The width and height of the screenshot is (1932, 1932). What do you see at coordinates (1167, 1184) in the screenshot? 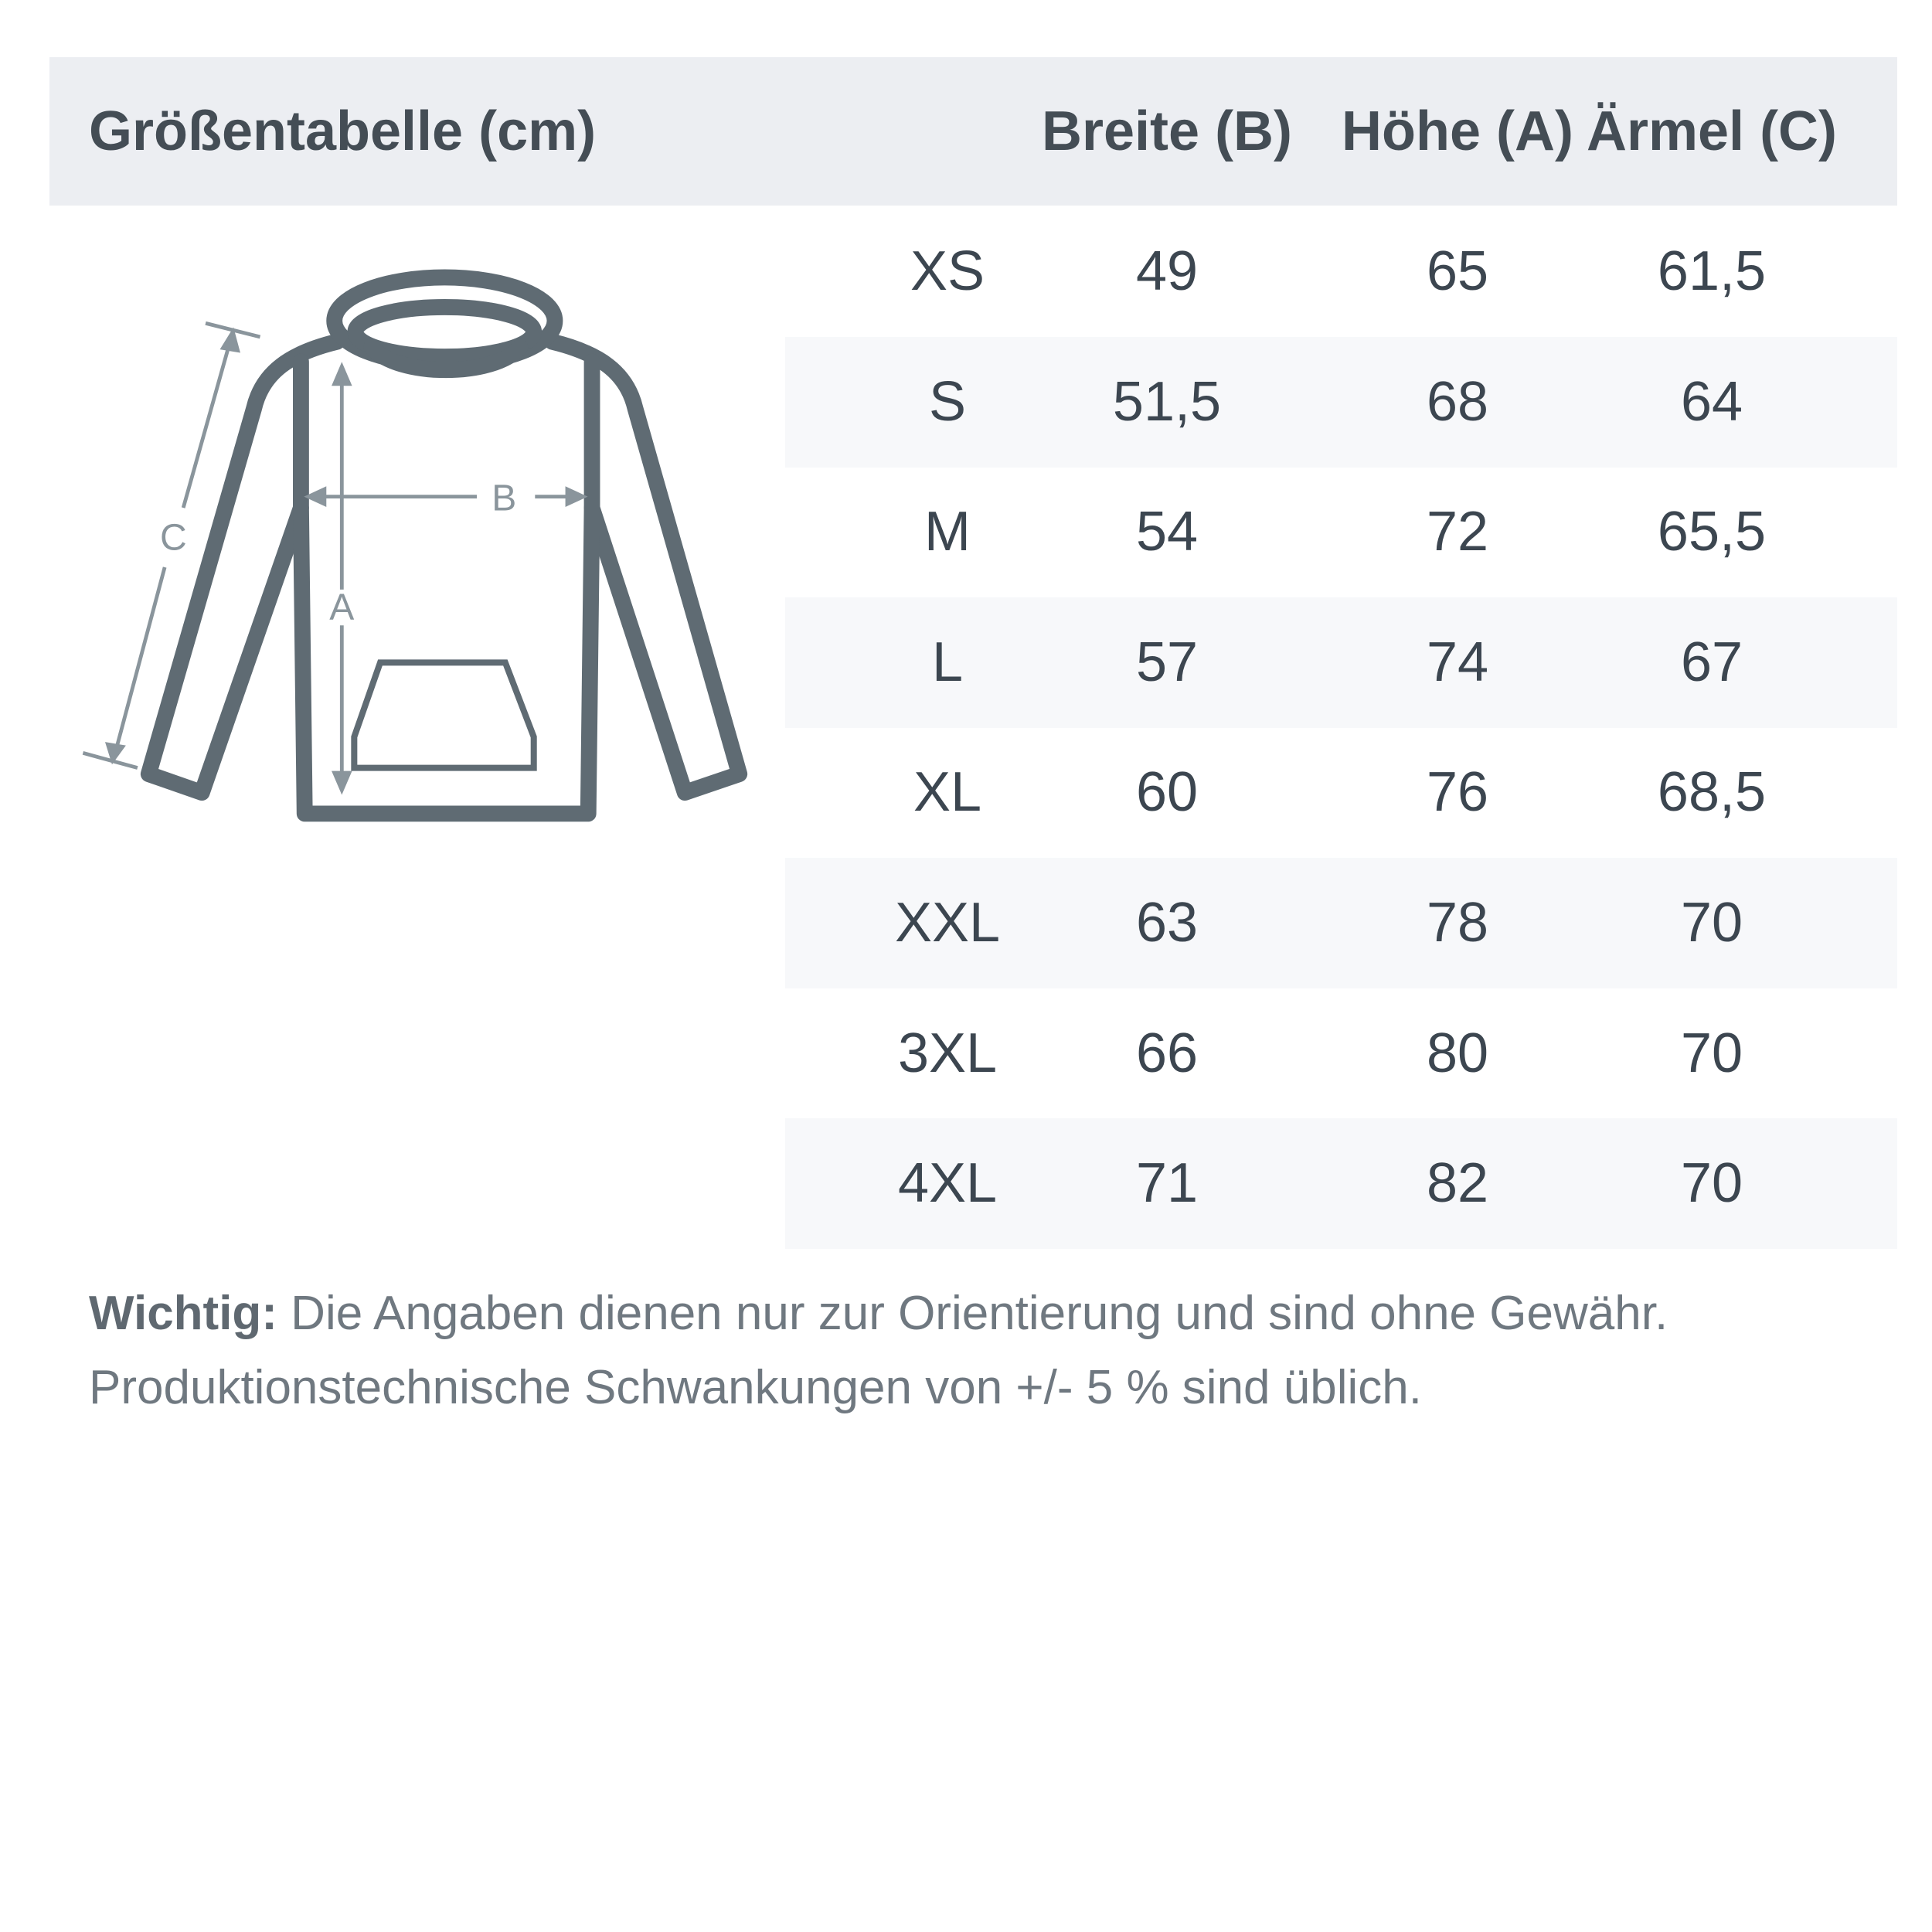
I see `cell-breite: 71` at bounding box center [1167, 1184].